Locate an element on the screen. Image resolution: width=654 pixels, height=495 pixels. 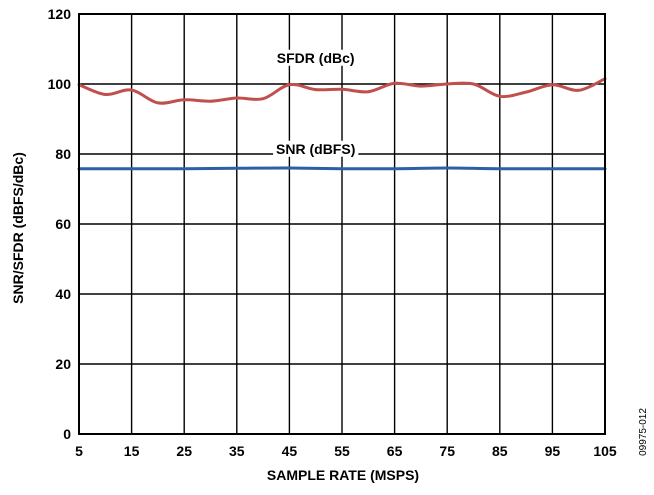
y-tick-label: 60 is located at coordinates (63, 224).